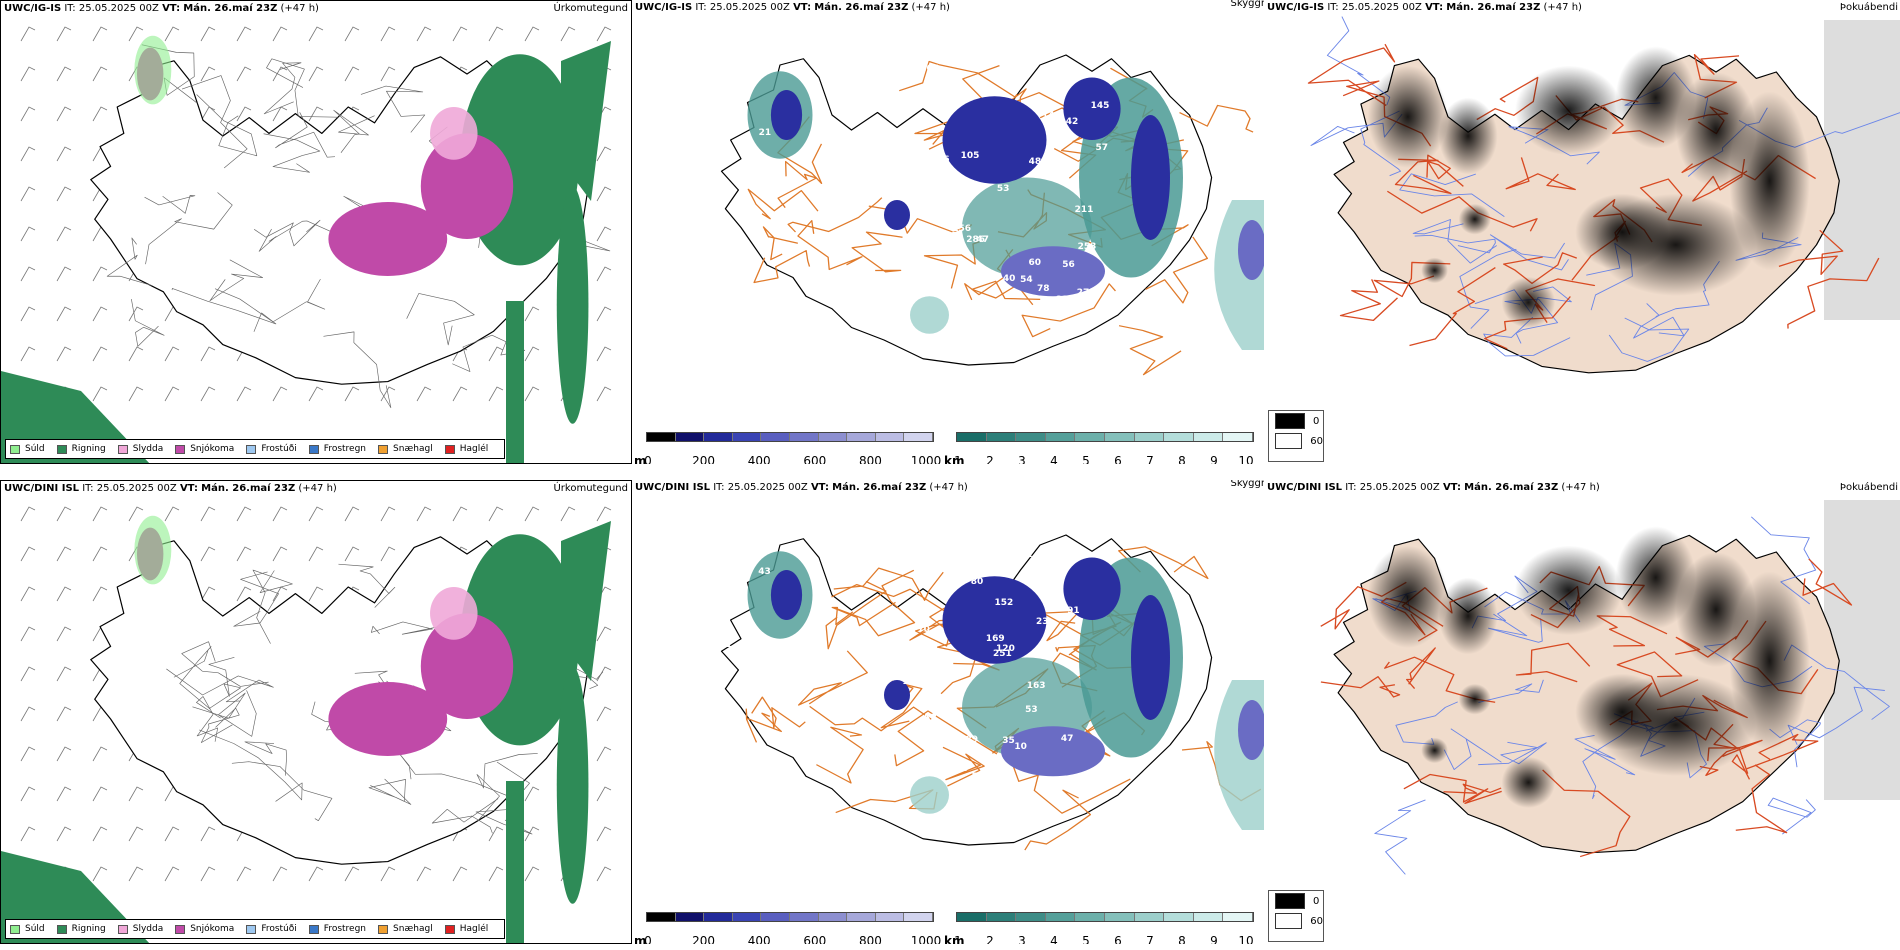  What do you see at coordinates (977, 582) in the screenshot?
I see `cloud-base-value: 80` at bounding box center [977, 582].